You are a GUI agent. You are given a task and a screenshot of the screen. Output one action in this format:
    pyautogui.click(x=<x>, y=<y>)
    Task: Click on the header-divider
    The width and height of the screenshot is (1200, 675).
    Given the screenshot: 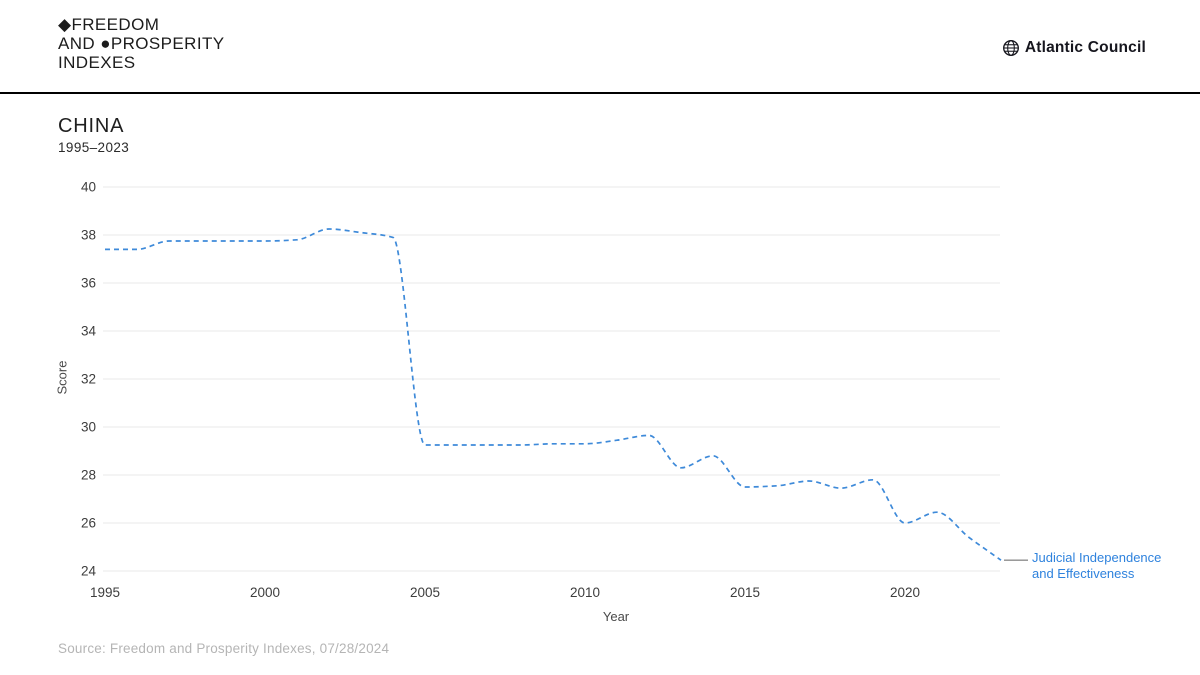 What is the action you would take?
    pyautogui.click(x=600, y=93)
    